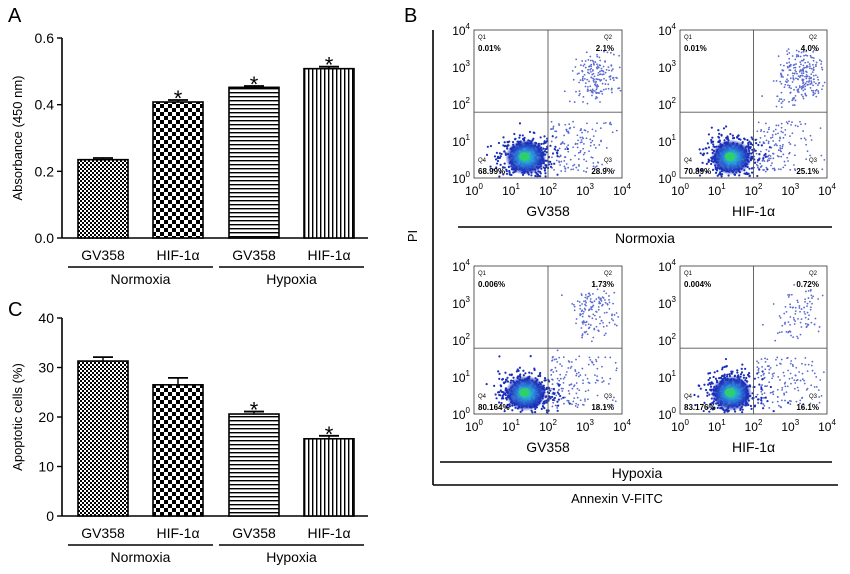 The width and height of the screenshot is (850, 574). I want to click on group-label: Hypoxia, so click(637, 473).